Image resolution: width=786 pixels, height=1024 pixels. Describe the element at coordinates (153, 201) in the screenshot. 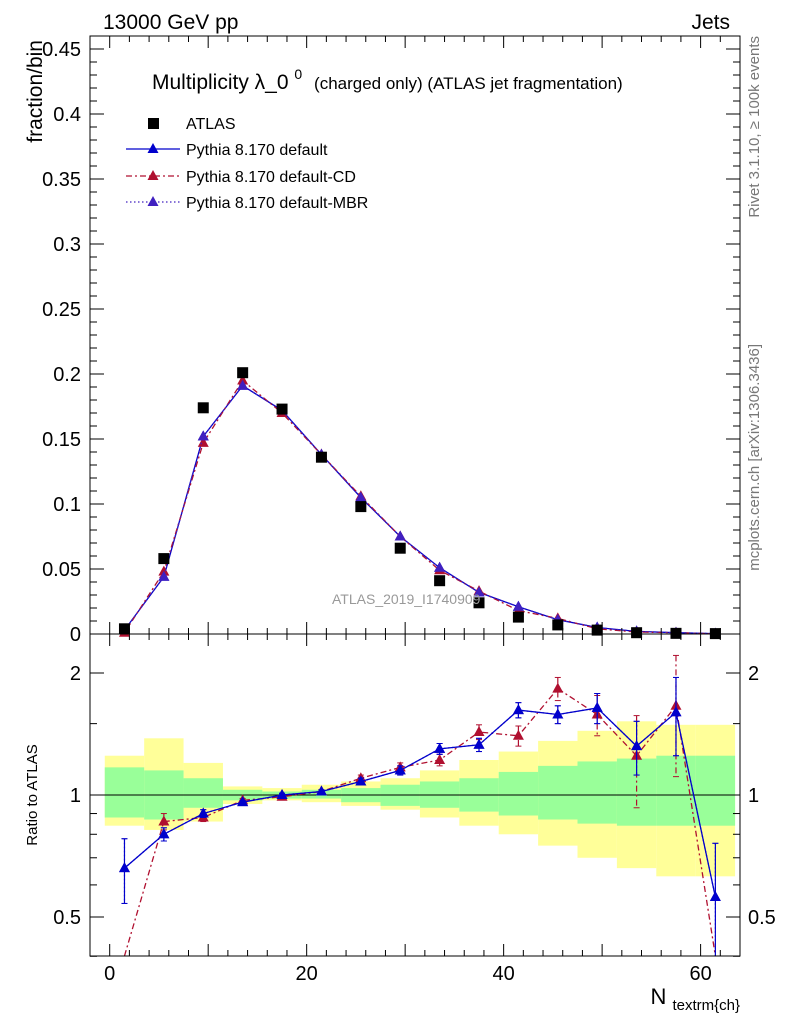

I see `legend-marker-default-mbr` at that location.